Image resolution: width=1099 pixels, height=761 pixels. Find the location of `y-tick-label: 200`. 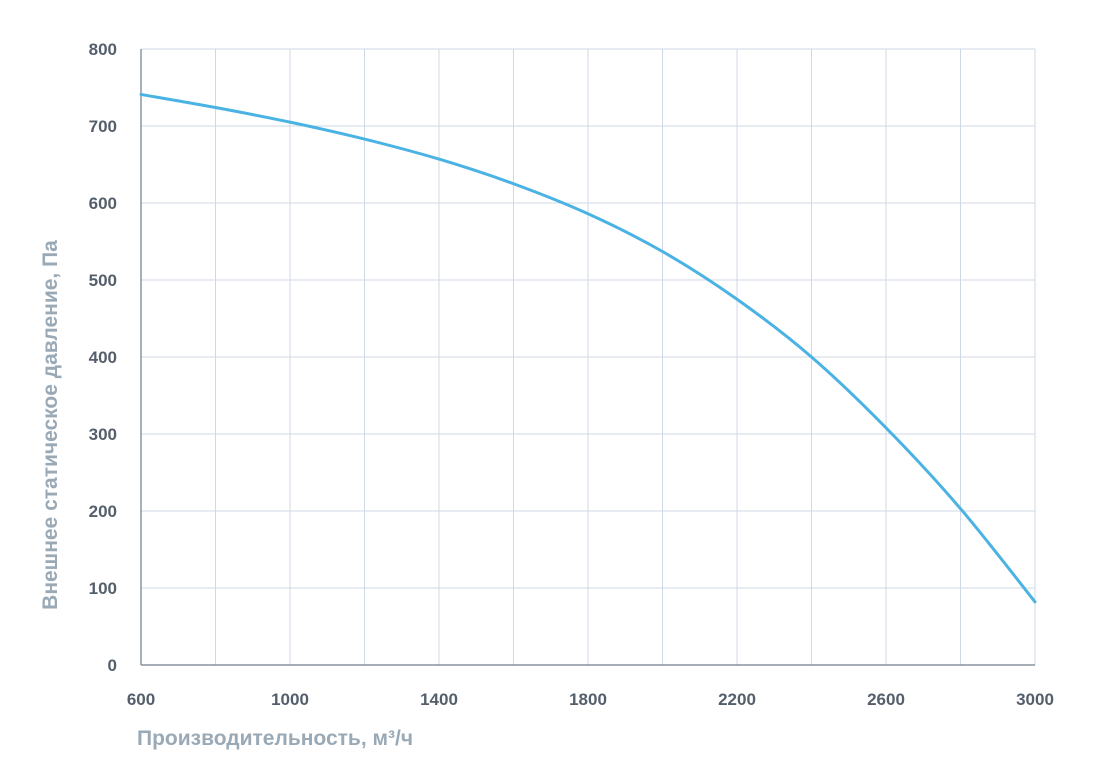

y-tick-label: 200 is located at coordinates (103, 511).